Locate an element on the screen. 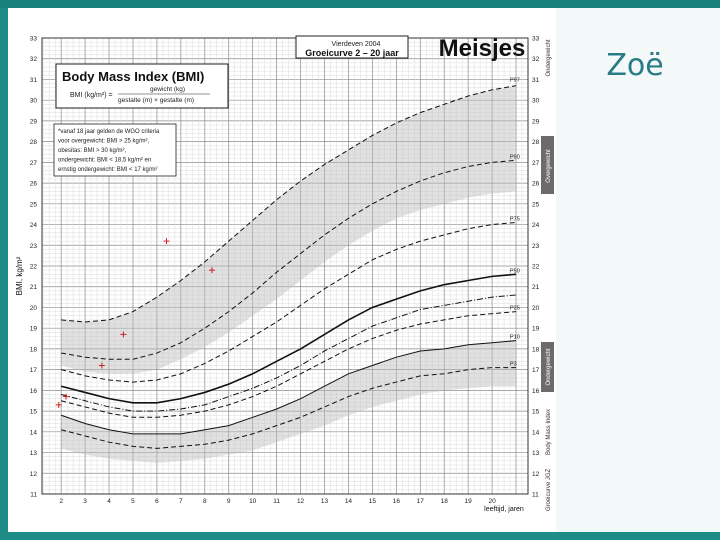 The image size is (720, 540). y-tick-label-left: 13 is located at coordinates (34, 453).